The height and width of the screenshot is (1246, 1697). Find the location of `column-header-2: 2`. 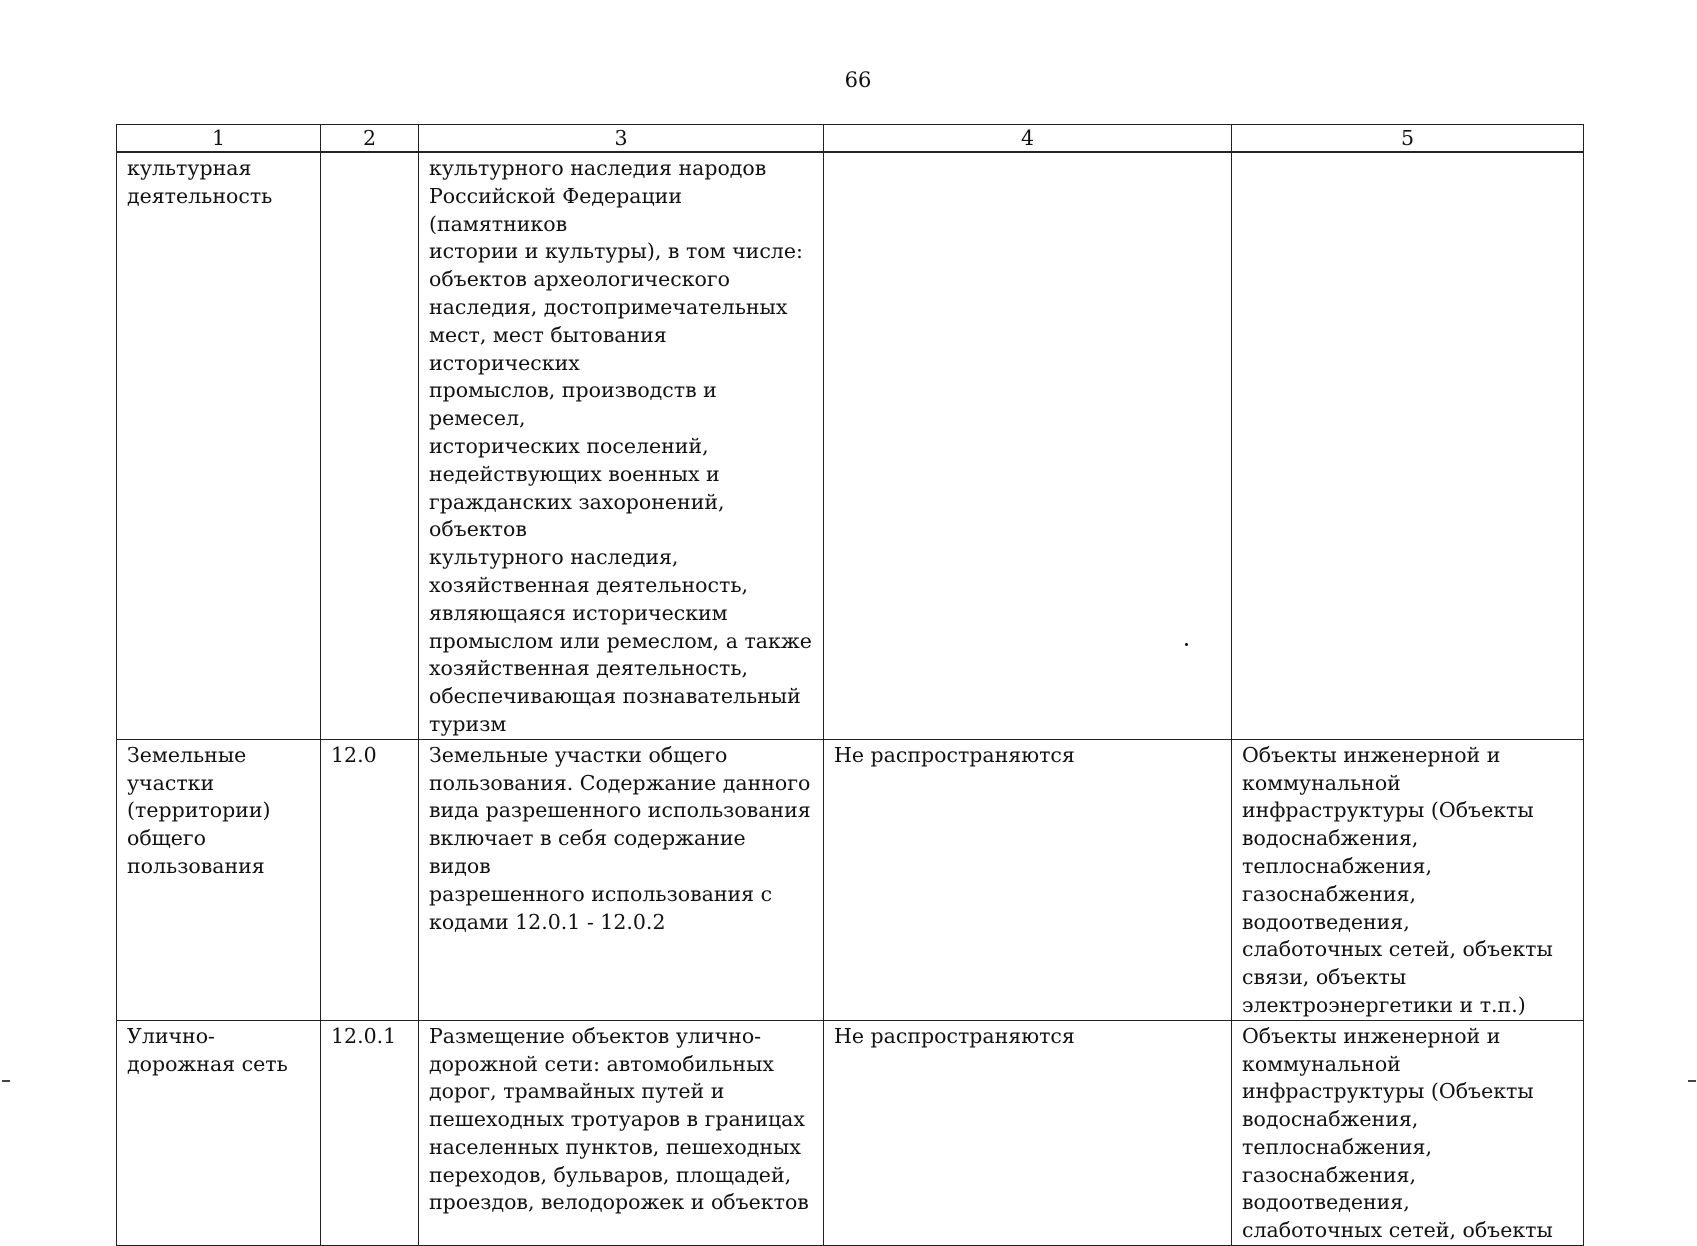

column-header-2: 2 is located at coordinates (369, 138).